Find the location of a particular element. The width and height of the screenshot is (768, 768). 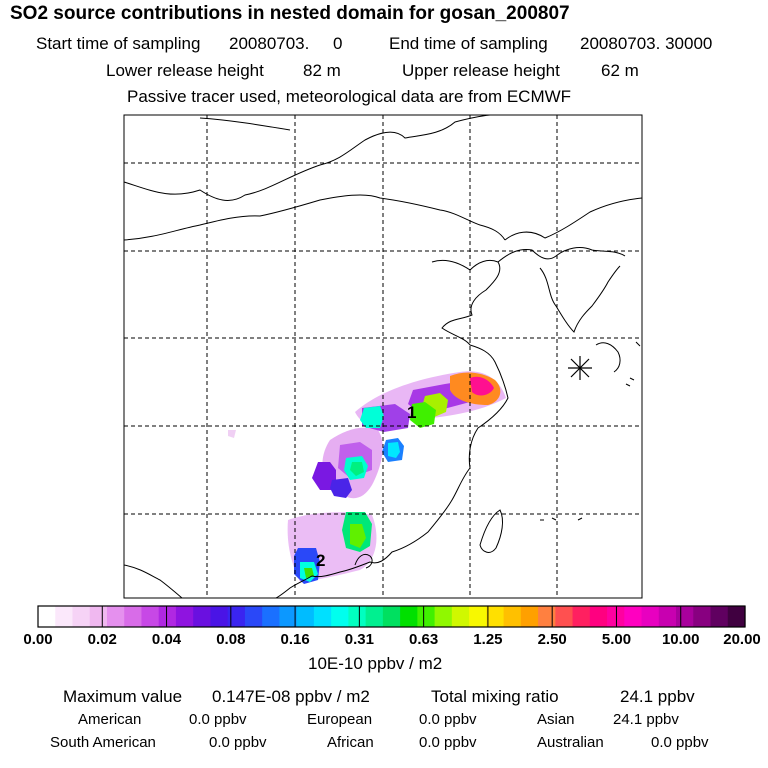

region-name: African is located at coordinates (350, 742).